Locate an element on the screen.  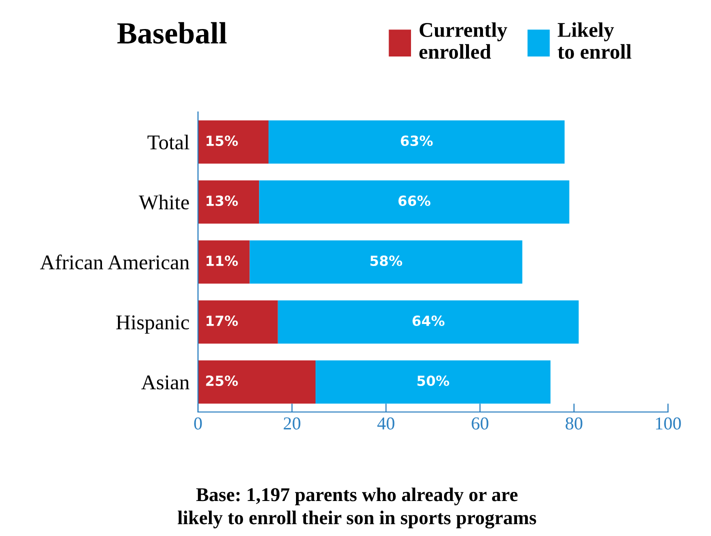
x-tick-label: 40 is located at coordinates (385, 423).